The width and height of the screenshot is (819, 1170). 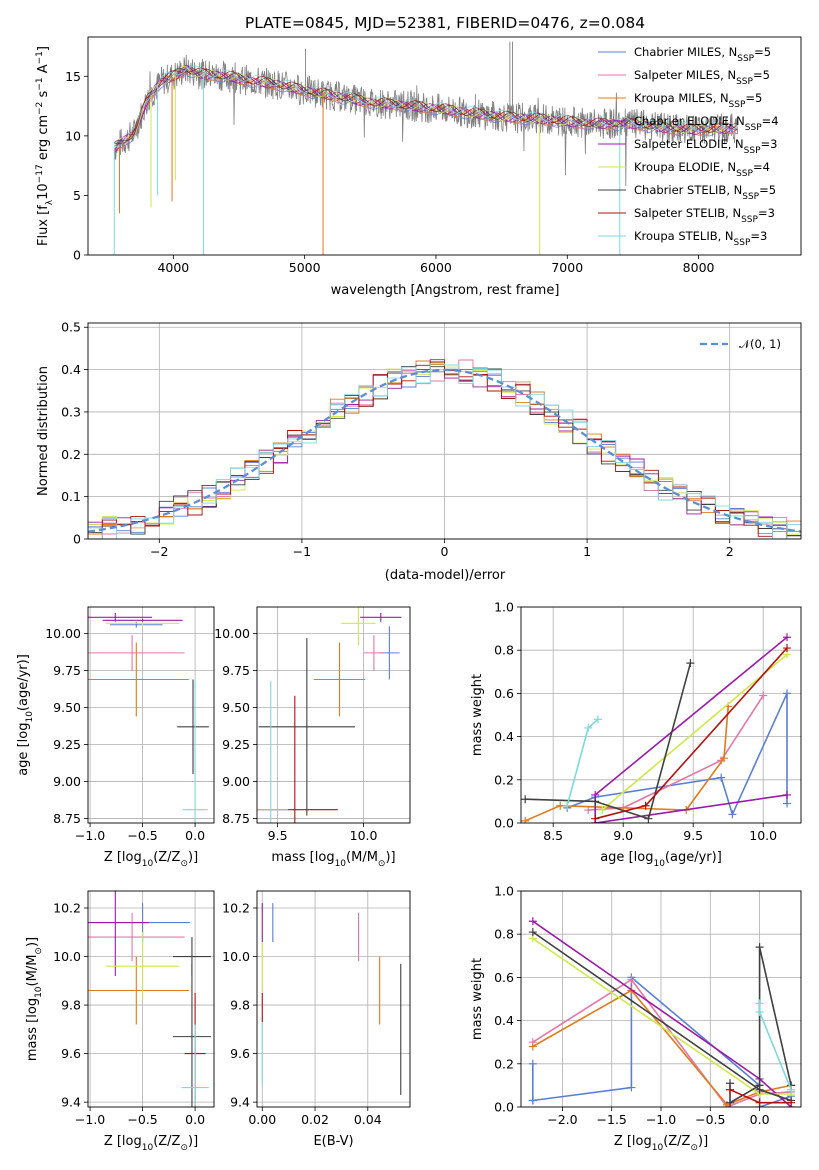 I want to click on histogram-series, so click(x=444, y=451).